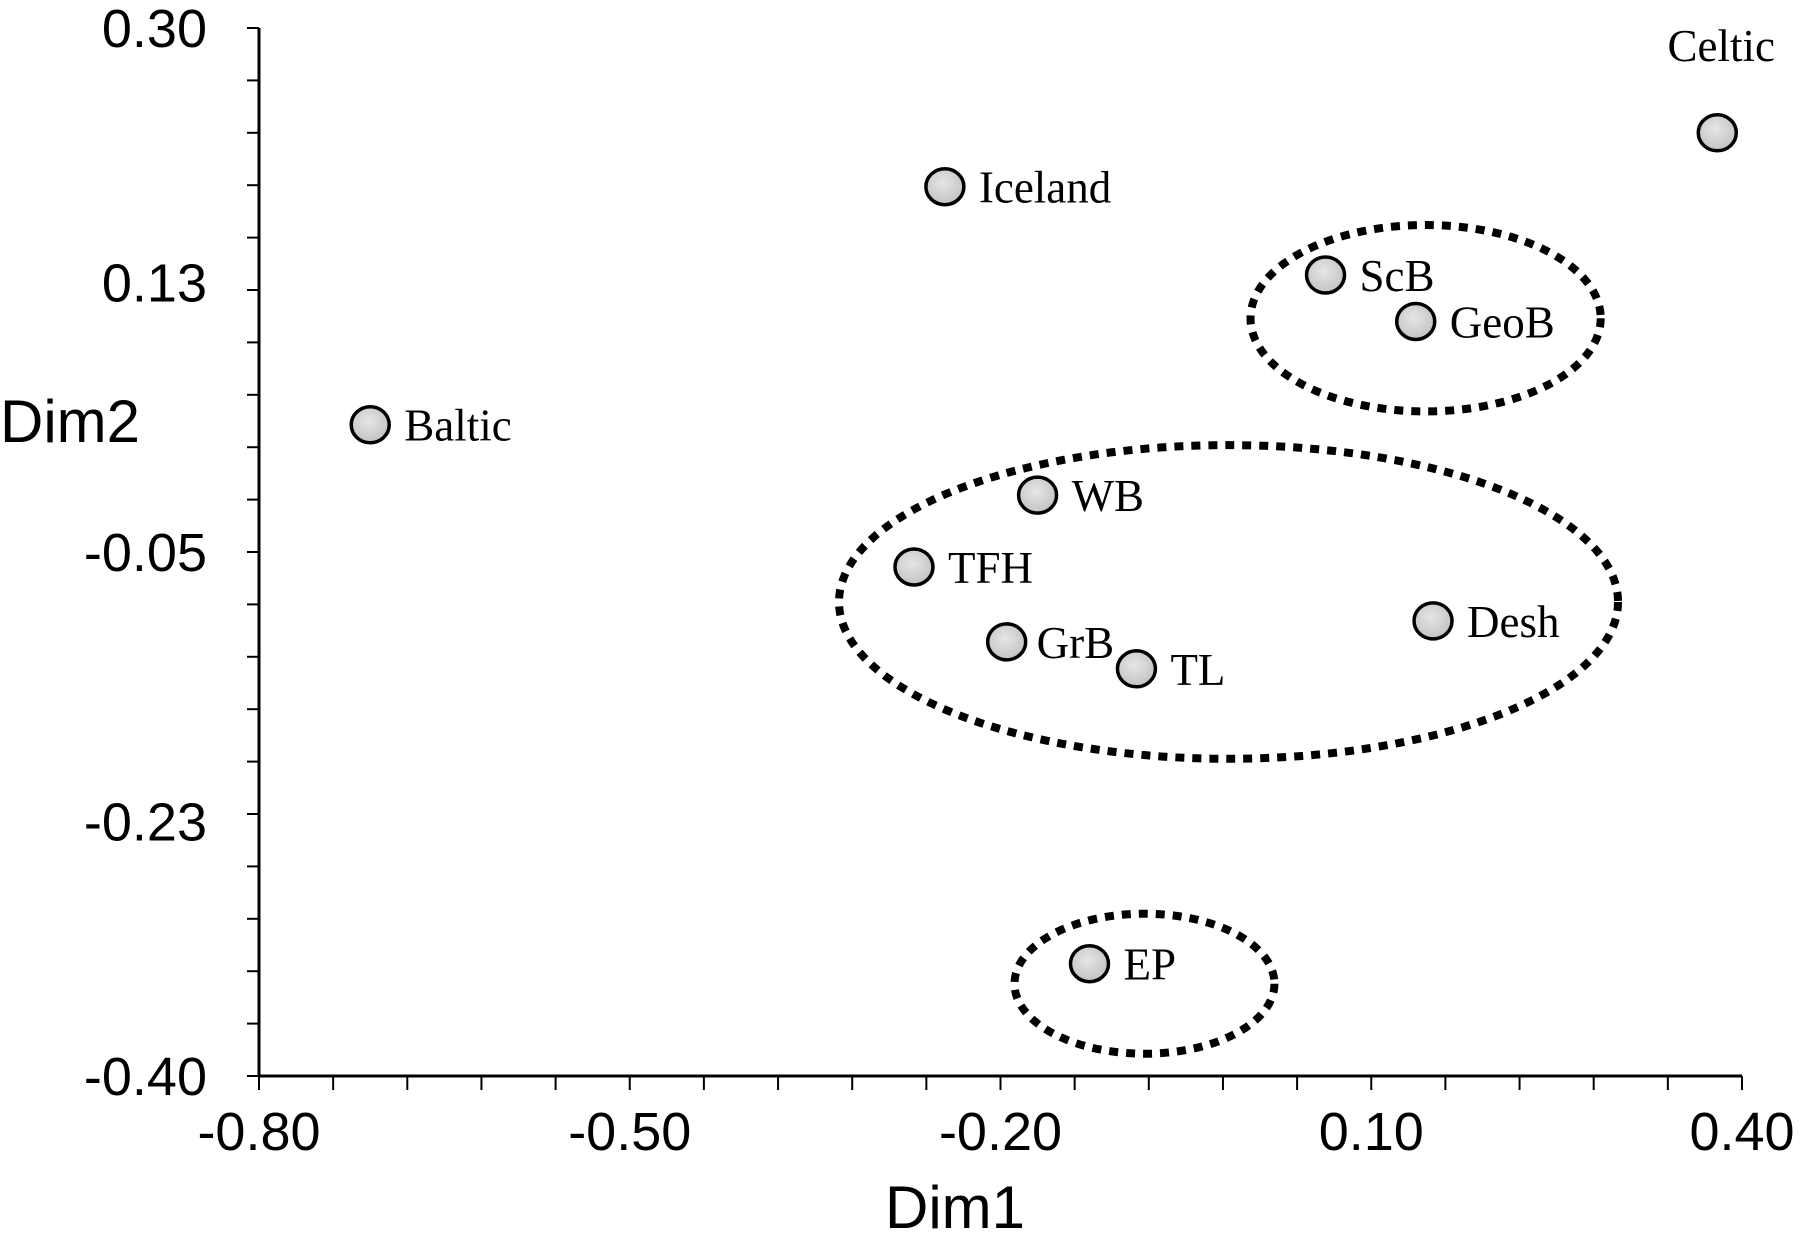  What do you see at coordinates (258, 1132) in the screenshot?
I see `x-tick-label: -0.80` at bounding box center [258, 1132].